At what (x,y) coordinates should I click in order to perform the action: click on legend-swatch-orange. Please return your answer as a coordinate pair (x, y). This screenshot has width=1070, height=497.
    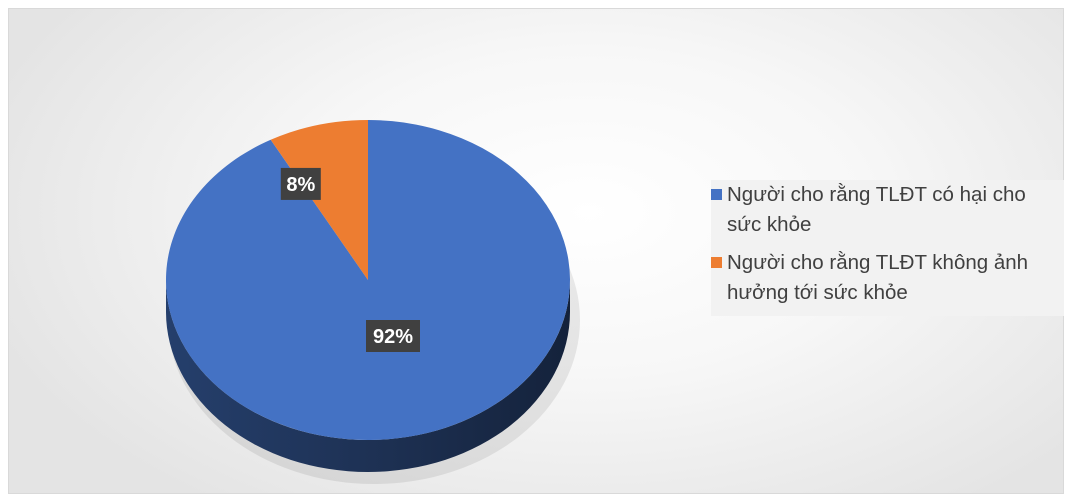
    Looking at the image, I should click on (716, 262).